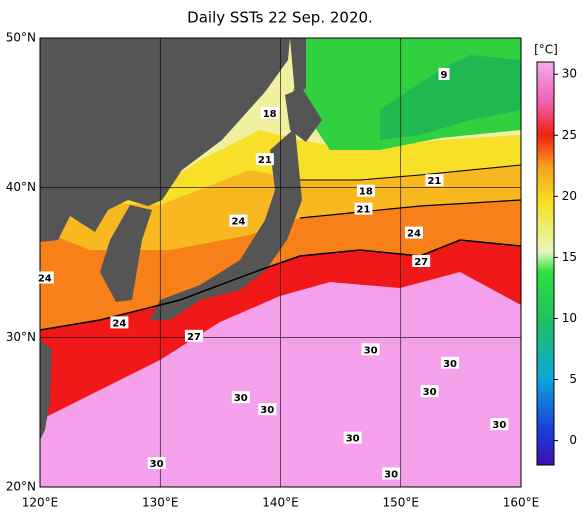 Image resolution: width=585 pixels, height=512 pixels. Describe the element at coordinates (21, 38) in the screenshot. I see `y-tick-label: 50°N` at that location.